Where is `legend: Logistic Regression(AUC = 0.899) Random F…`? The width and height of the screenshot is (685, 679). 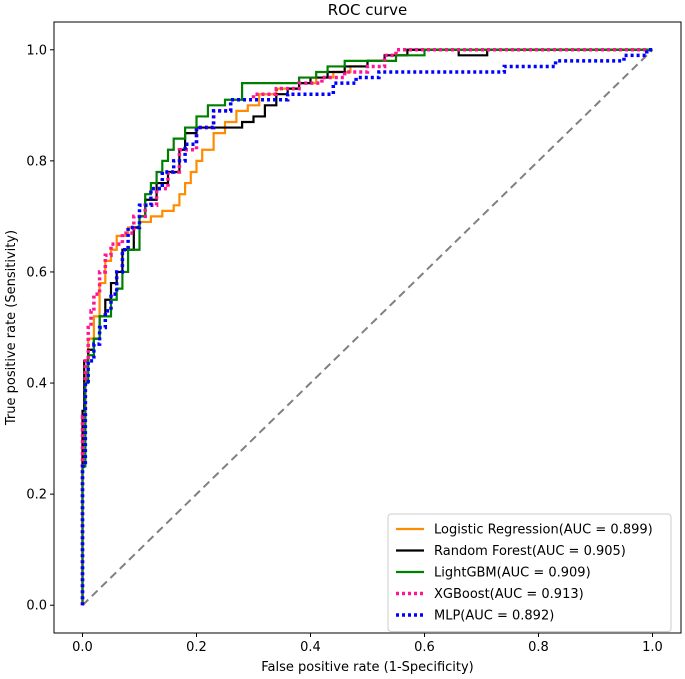
legend: Logistic Regression(AUC = 0.899) Random F… is located at coordinates (529, 572).